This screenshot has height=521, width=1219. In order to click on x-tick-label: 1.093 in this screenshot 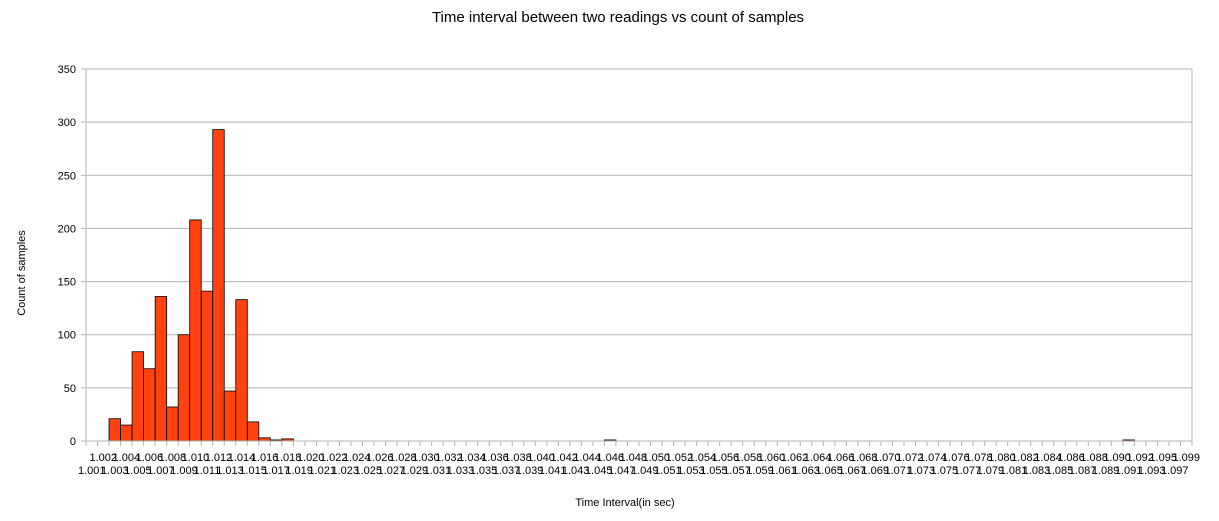, I will do `click(1152, 471)`.